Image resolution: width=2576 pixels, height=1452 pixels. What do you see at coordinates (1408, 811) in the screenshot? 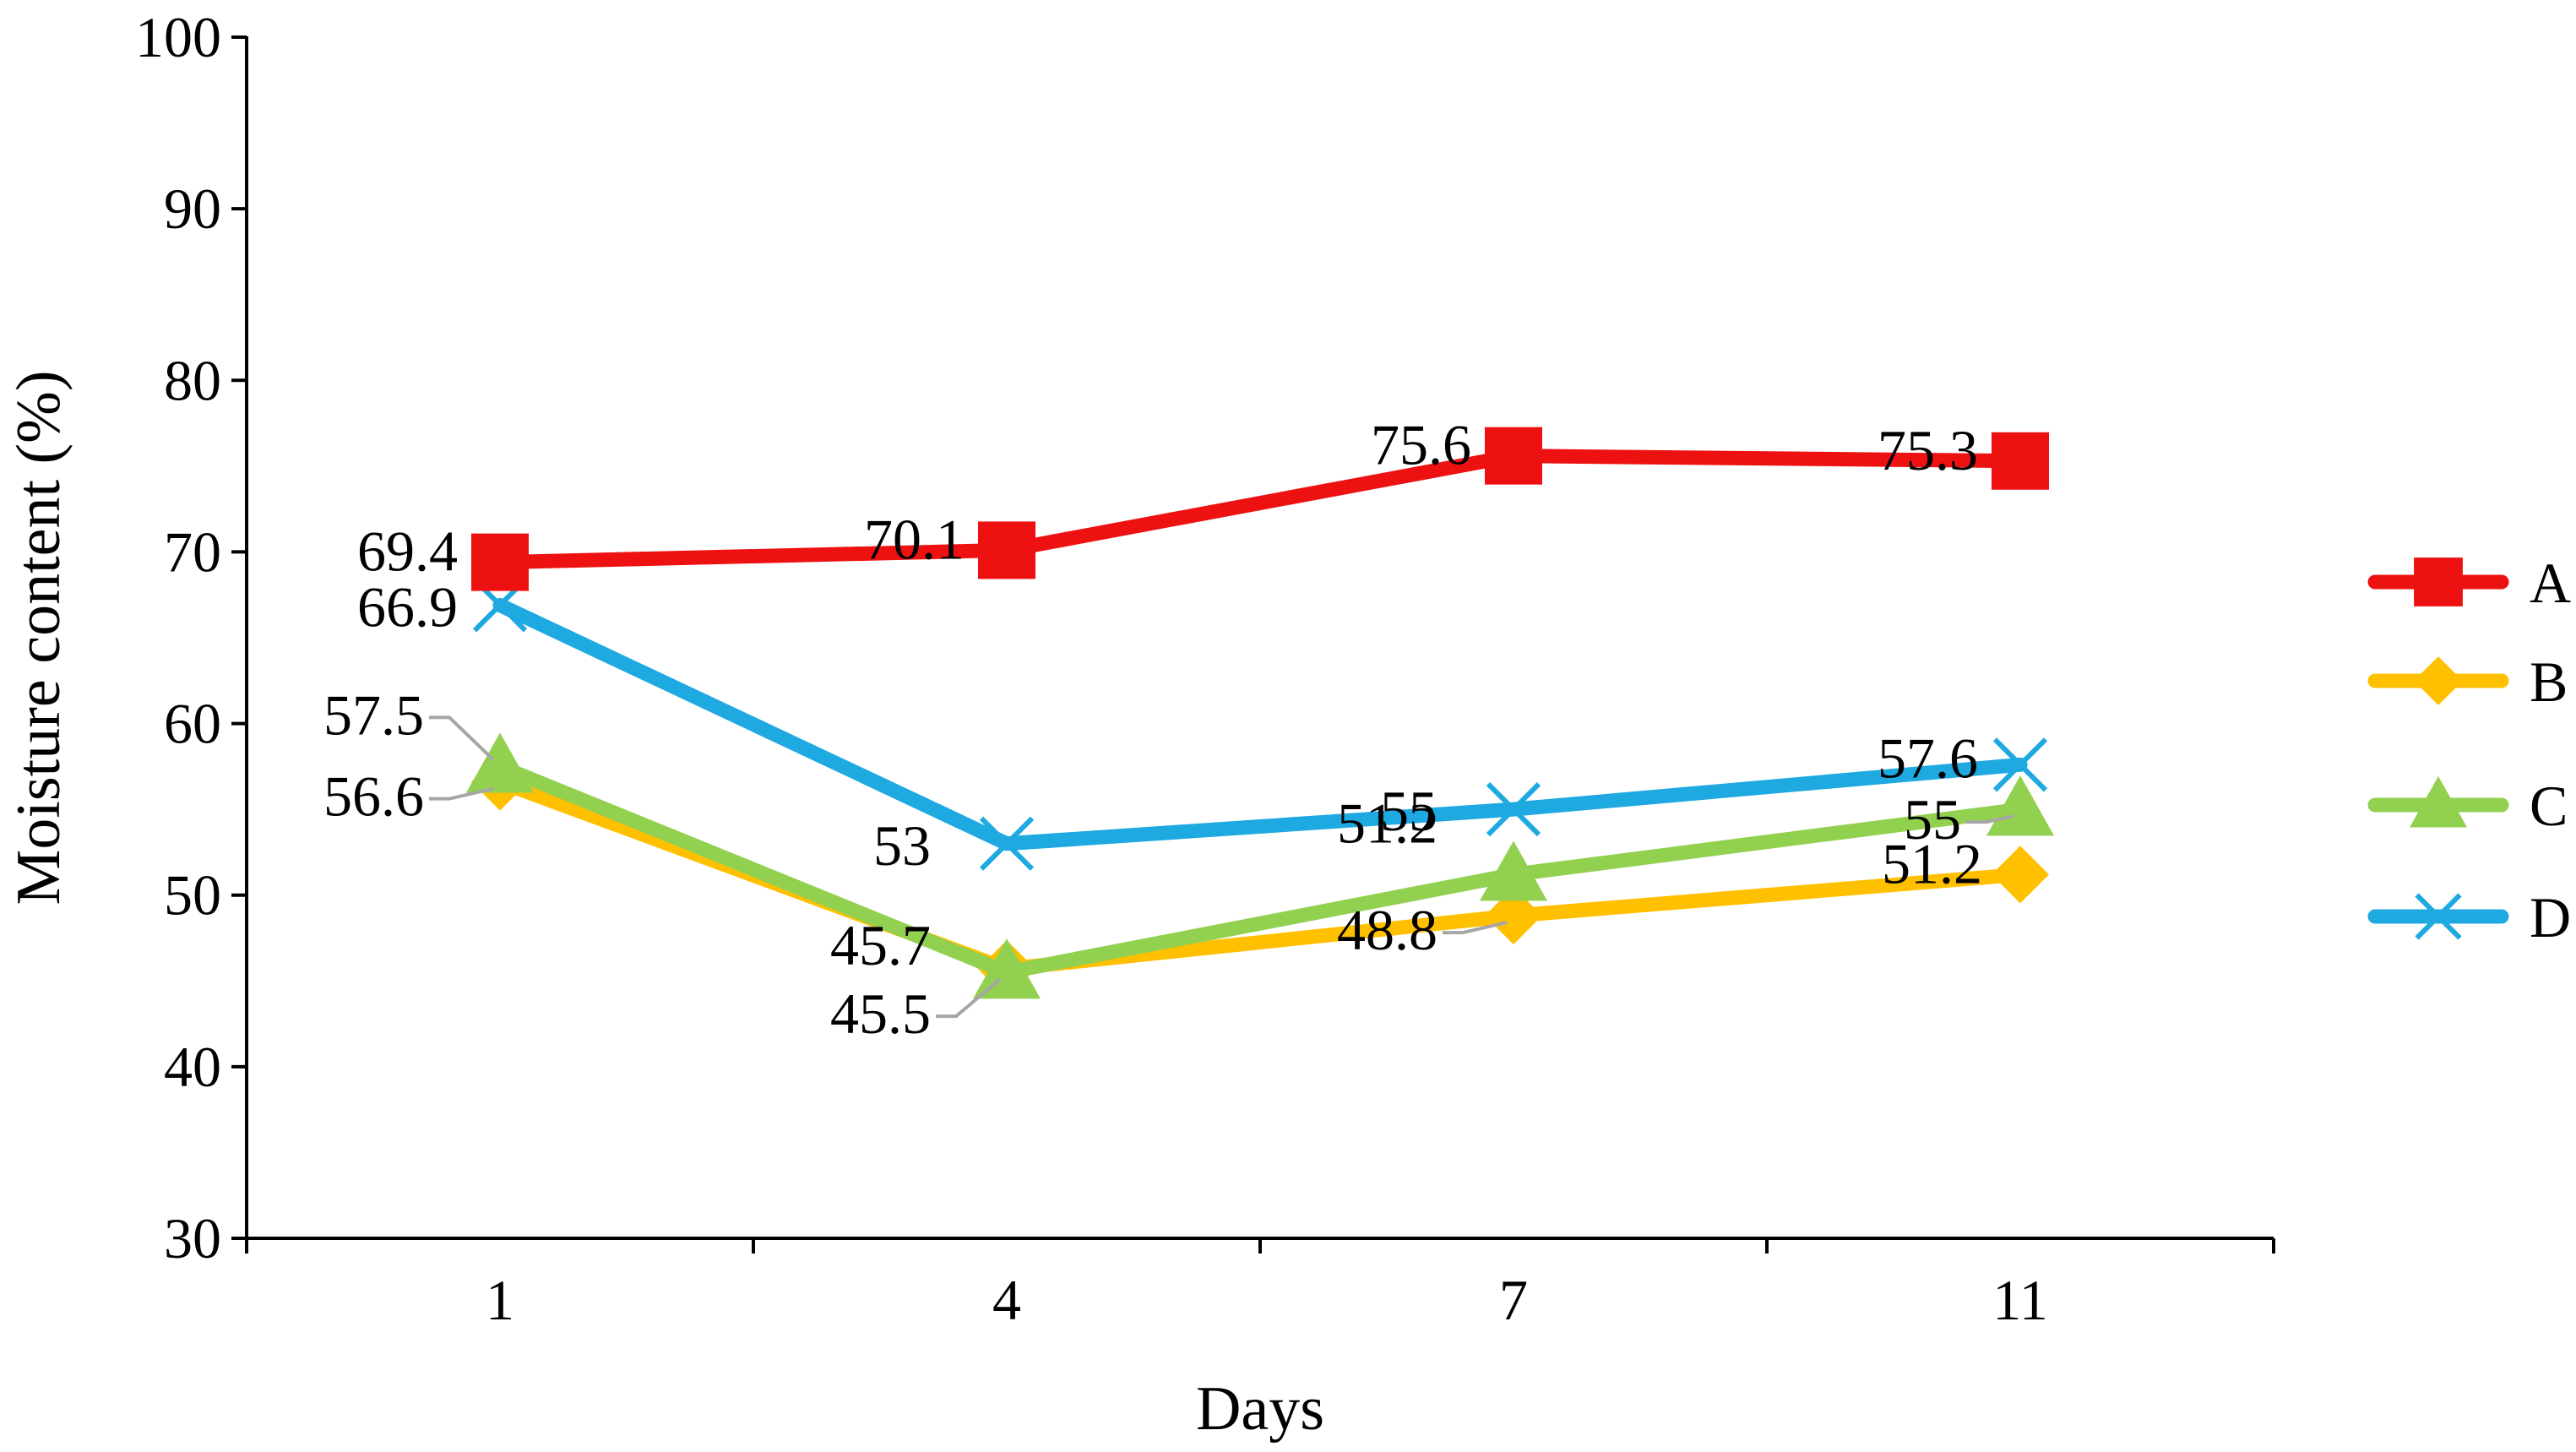
I see `data-label-D: 55` at bounding box center [1408, 811].